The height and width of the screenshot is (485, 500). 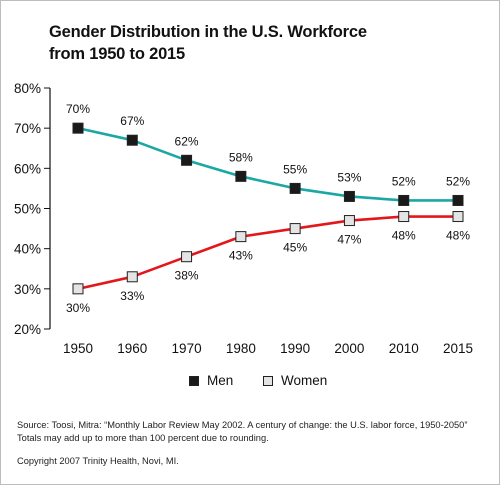 I want to click on x-tick-label: 1960, so click(x=132, y=348).